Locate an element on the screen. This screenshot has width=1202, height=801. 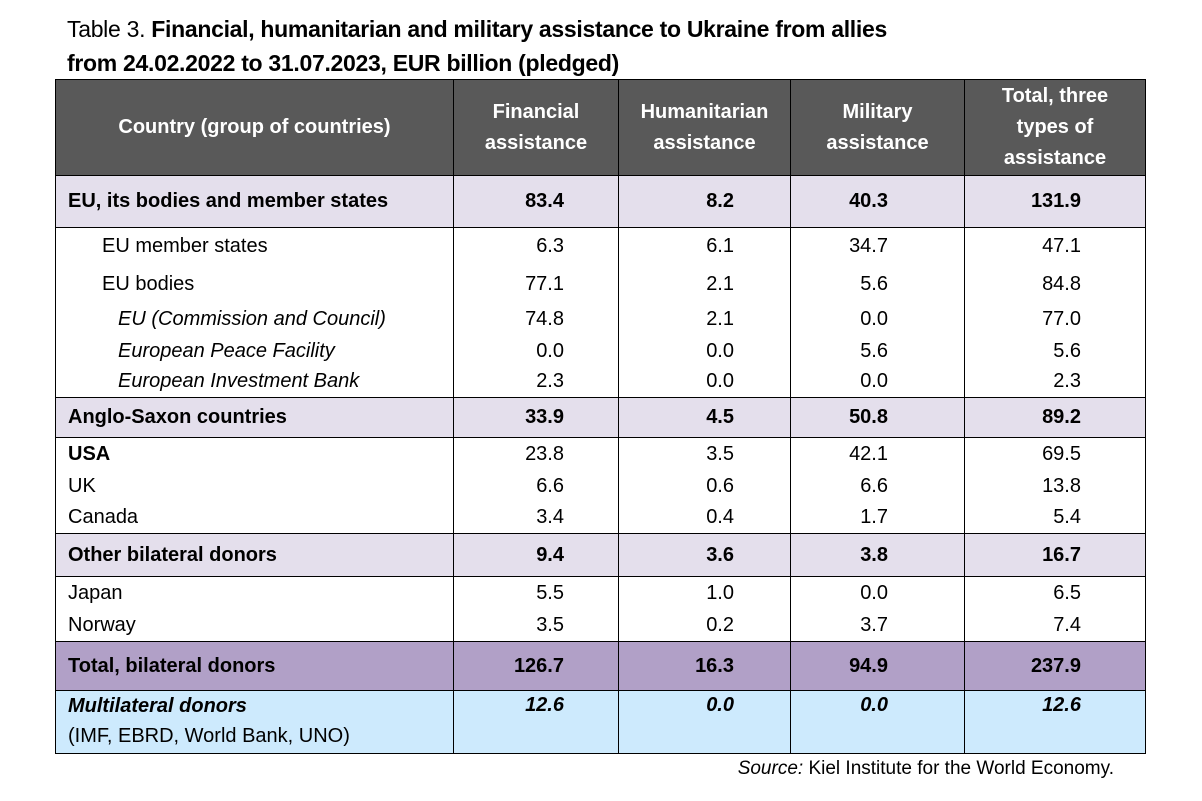
multilateral-sublabel: (IMF, EBRD, World Bank, UNO) is located at coordinates (209, 736).